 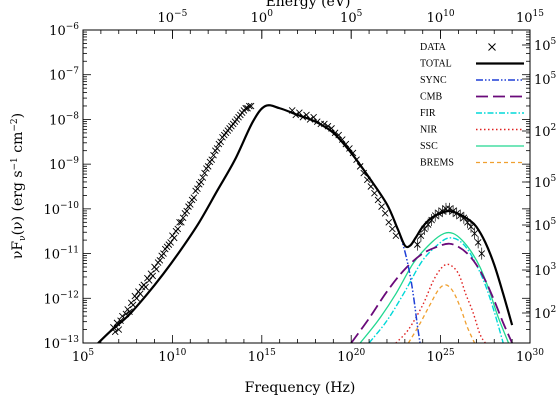 What do you see at coordinates (61, 209) in the screenshot?
I see `y-tick-label: 10⁻¹⁰` at bounding box center [61, 209].